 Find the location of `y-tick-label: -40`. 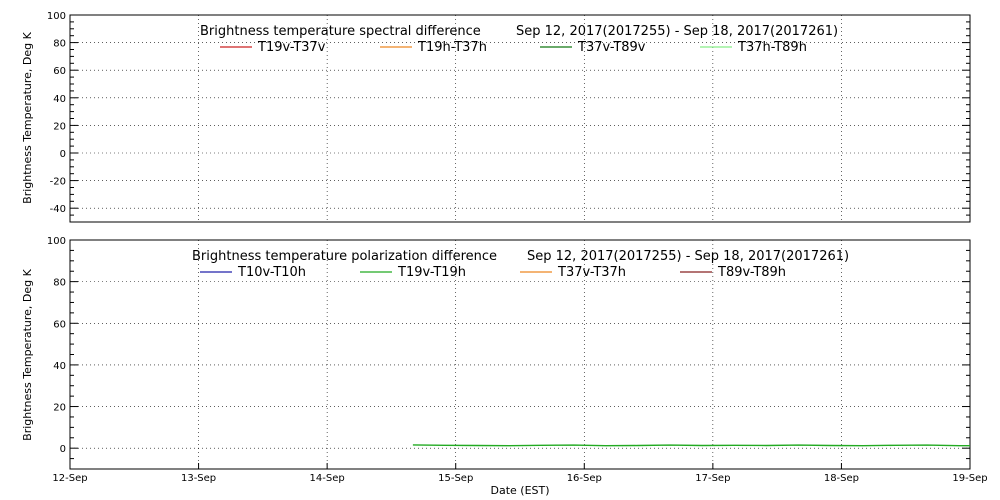

y-tick-label: -40 is located at coordinates (58, 209).